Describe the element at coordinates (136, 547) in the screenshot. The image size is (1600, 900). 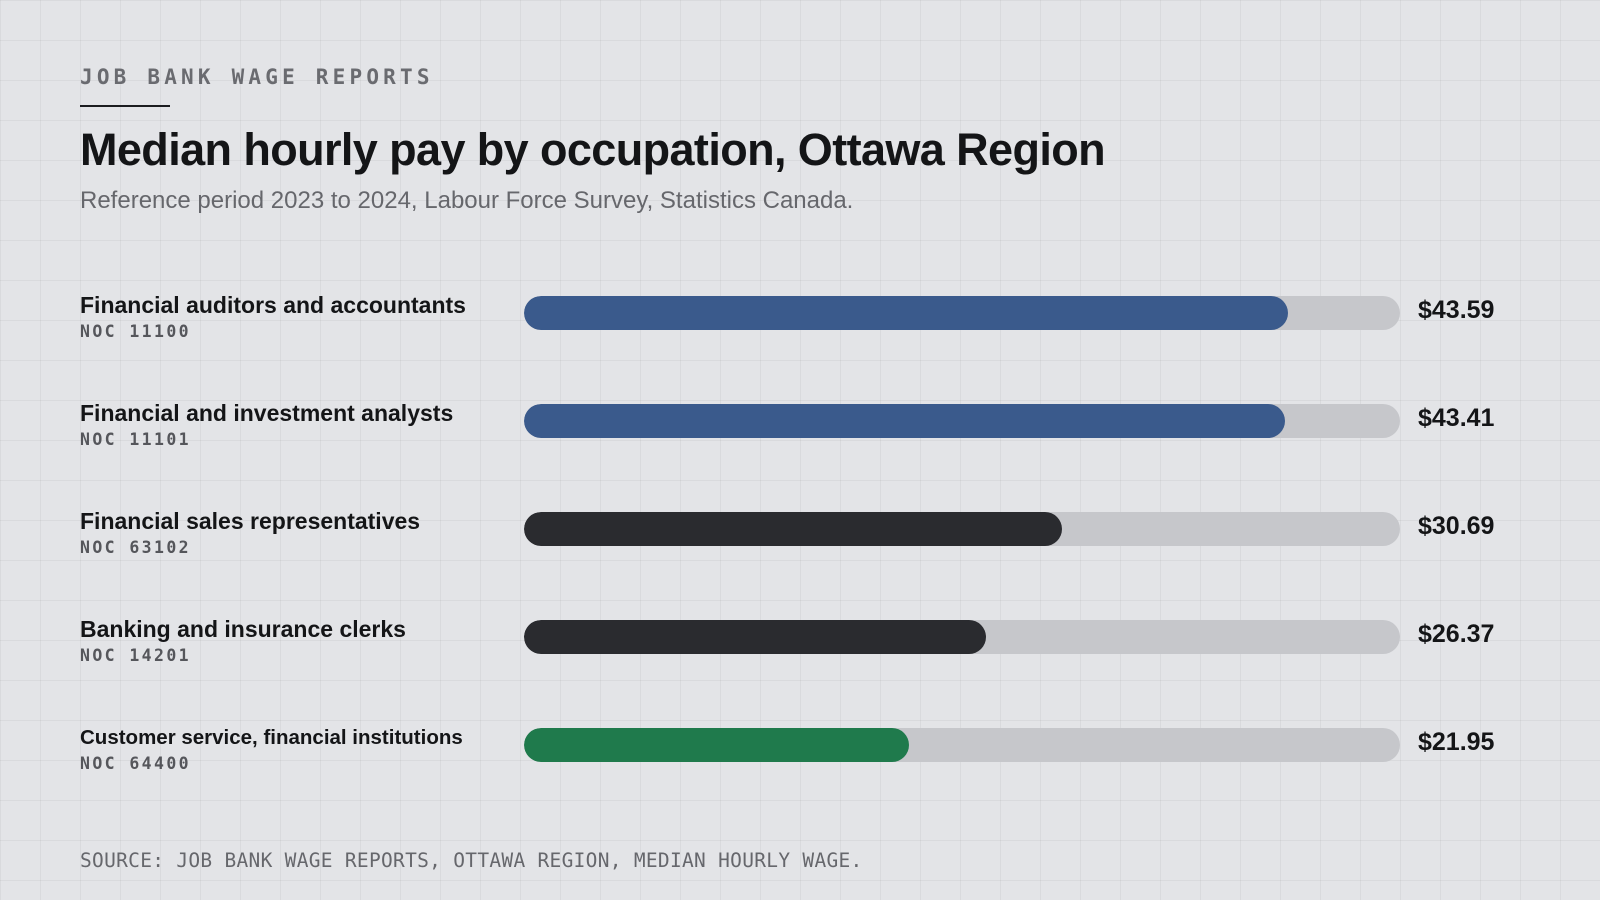
I see `noc-code: NOC 63102` at that location.